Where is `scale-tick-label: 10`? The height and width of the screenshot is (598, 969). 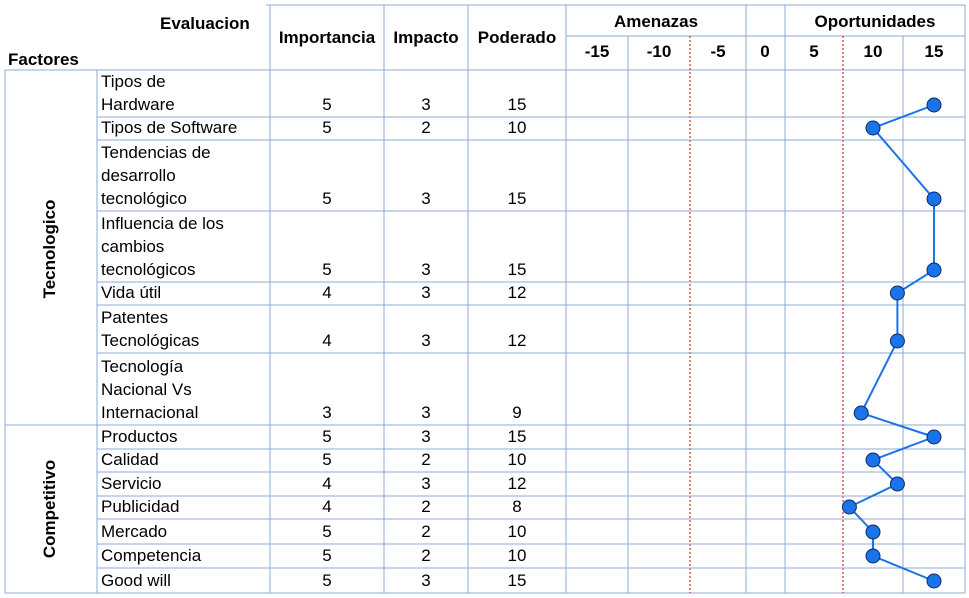
scale-tick-label: 10 is located at coordinates (873, 51).